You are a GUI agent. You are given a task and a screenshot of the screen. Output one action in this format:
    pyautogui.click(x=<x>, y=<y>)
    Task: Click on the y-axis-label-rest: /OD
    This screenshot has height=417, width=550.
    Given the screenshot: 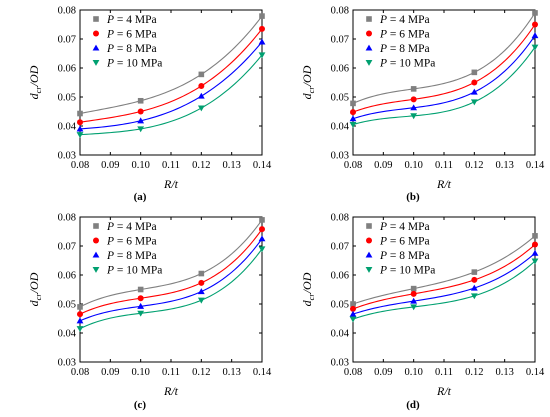 What is the action you would take?
    pyautogui.click(x=34, y=283)
    